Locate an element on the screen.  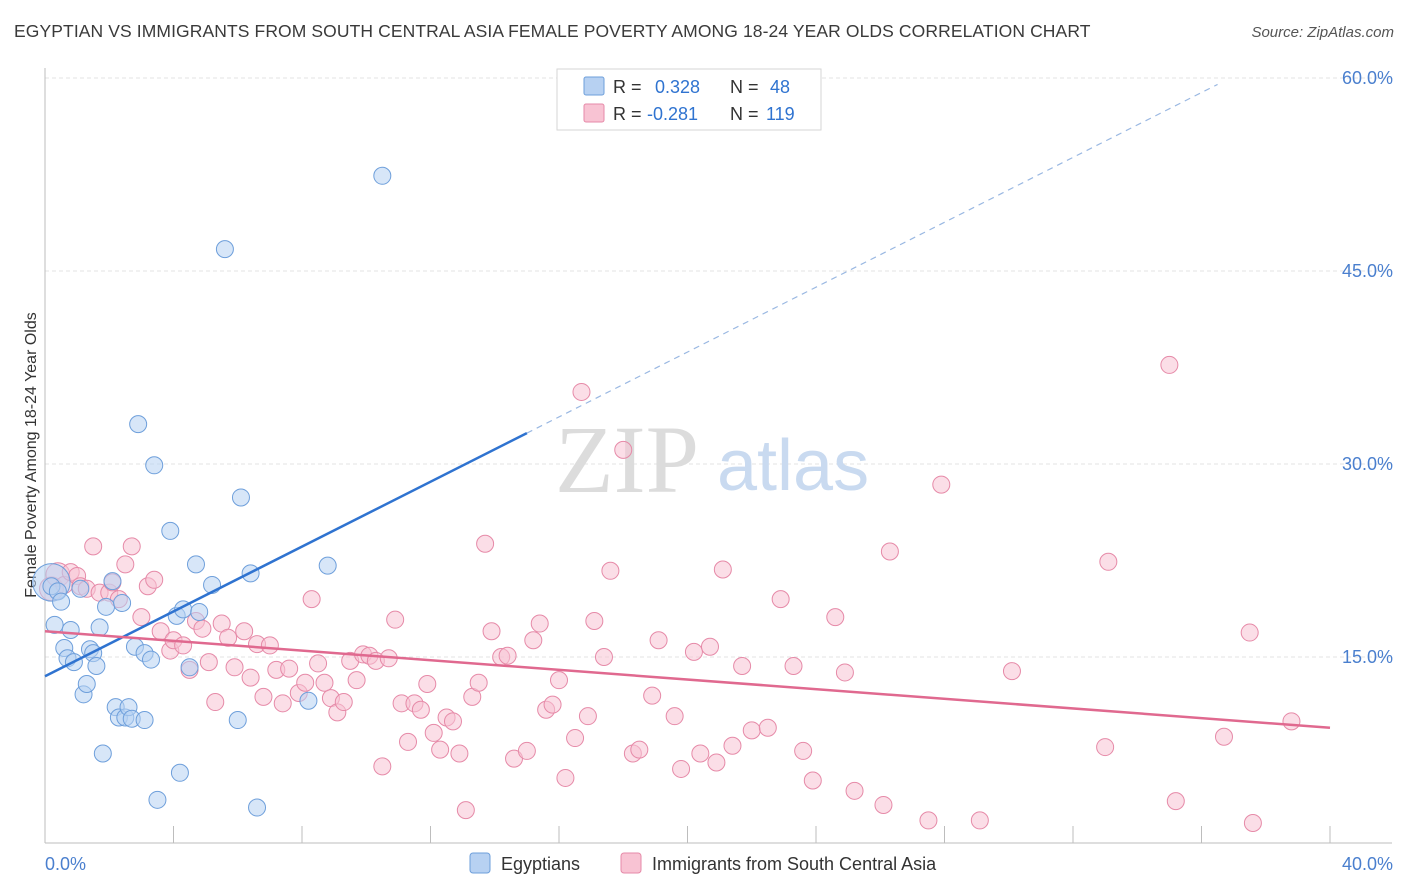
stats-r-value-2: -0.281 is located at coordinates (672, 114).